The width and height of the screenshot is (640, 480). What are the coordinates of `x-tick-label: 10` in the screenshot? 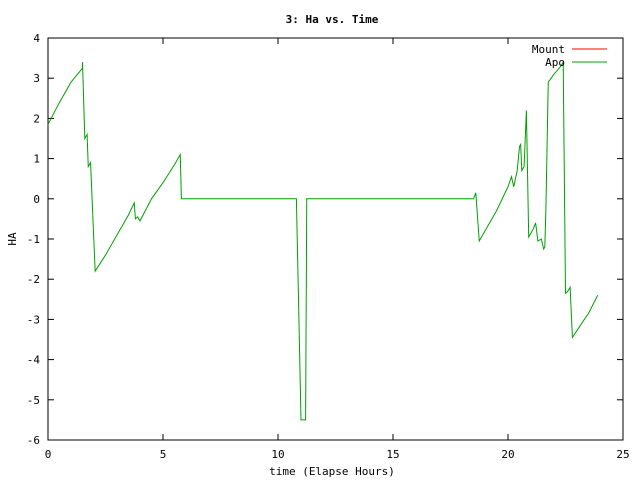 It's located at (277, 454).